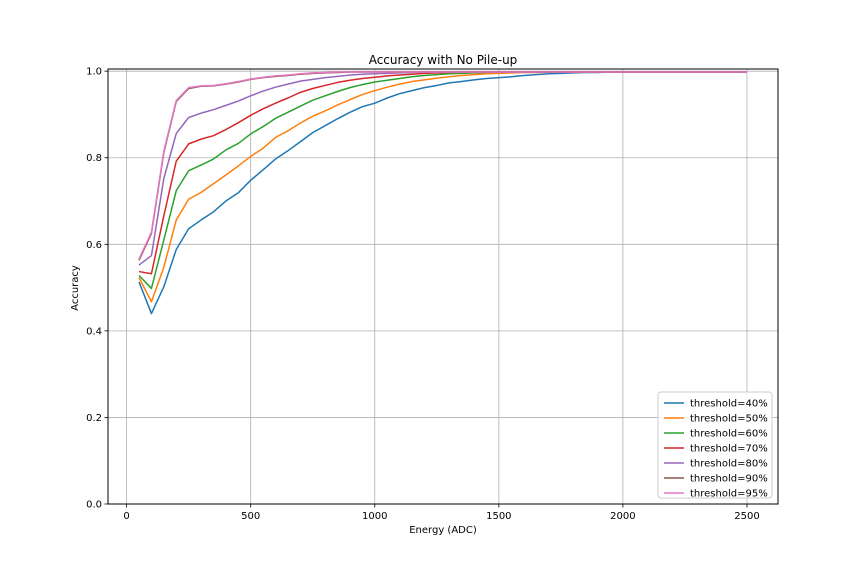 The image size is (864, 580). I want to click on y-tick-label: 0.4, so click(94, 331).